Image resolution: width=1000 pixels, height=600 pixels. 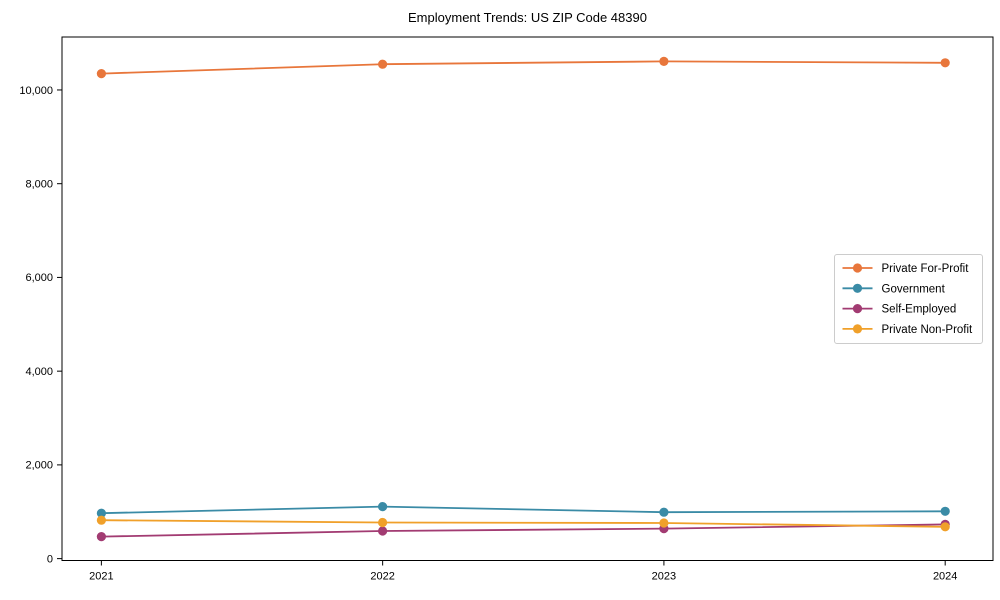 What do you see at coordinates (928, 330) in the screenshot?
I see `legend-label-private-non-profit: Private Non-Profit` at bounding box center [928, 330].